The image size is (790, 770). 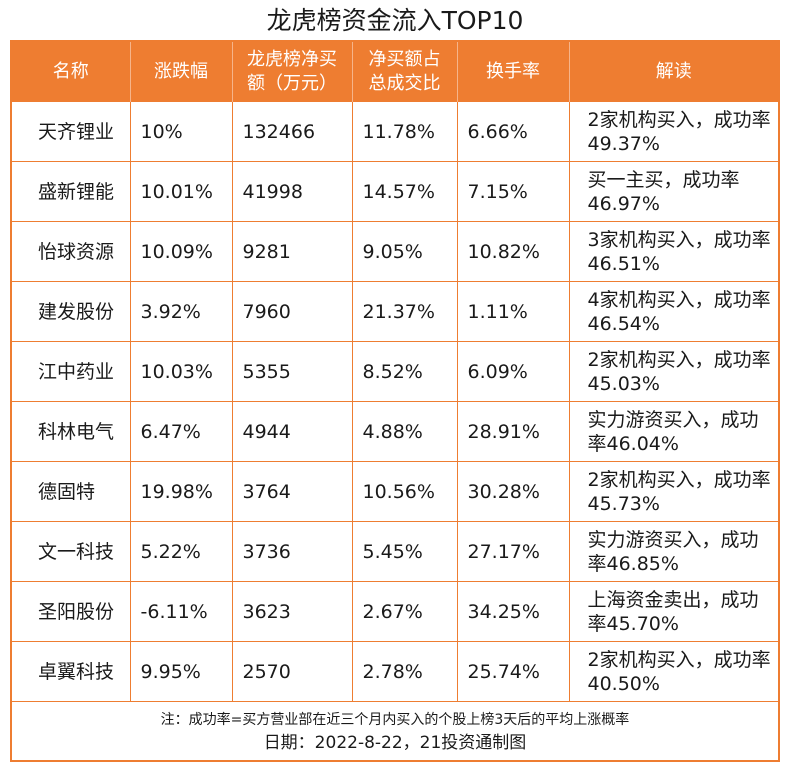 I want to click on header-net-ratio: 净买额占总成交比, so click(x=404, y=72).